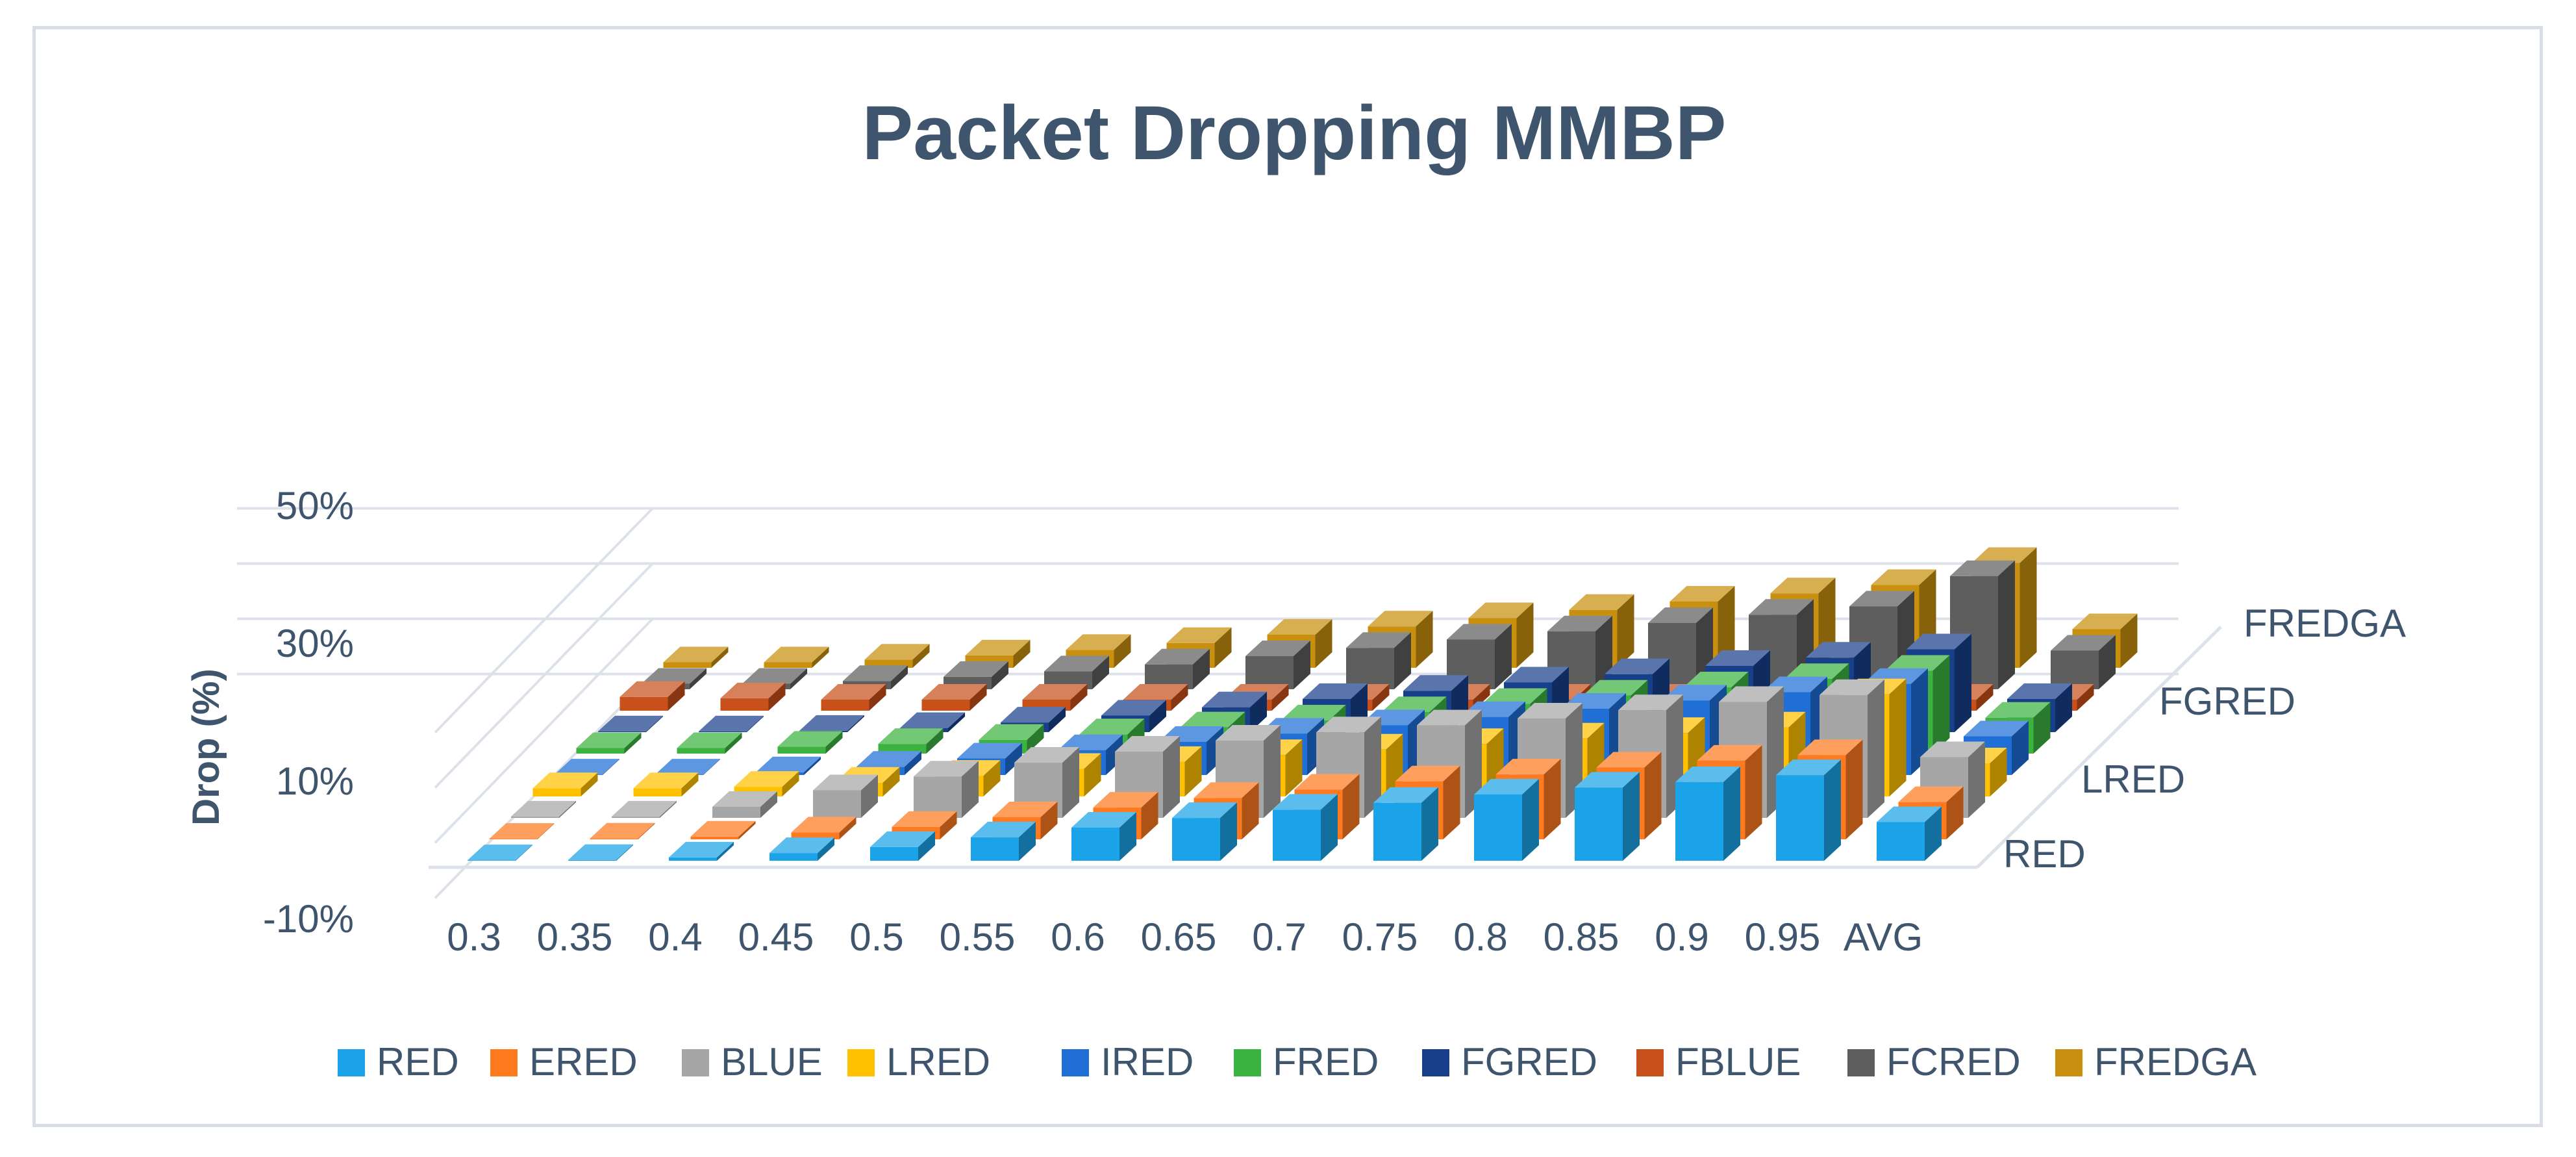  What do you see at coordinates (1738, 1062) in the screenshot?
I see `legend-label: FBLUE` at bounding box center [1738, 1062].